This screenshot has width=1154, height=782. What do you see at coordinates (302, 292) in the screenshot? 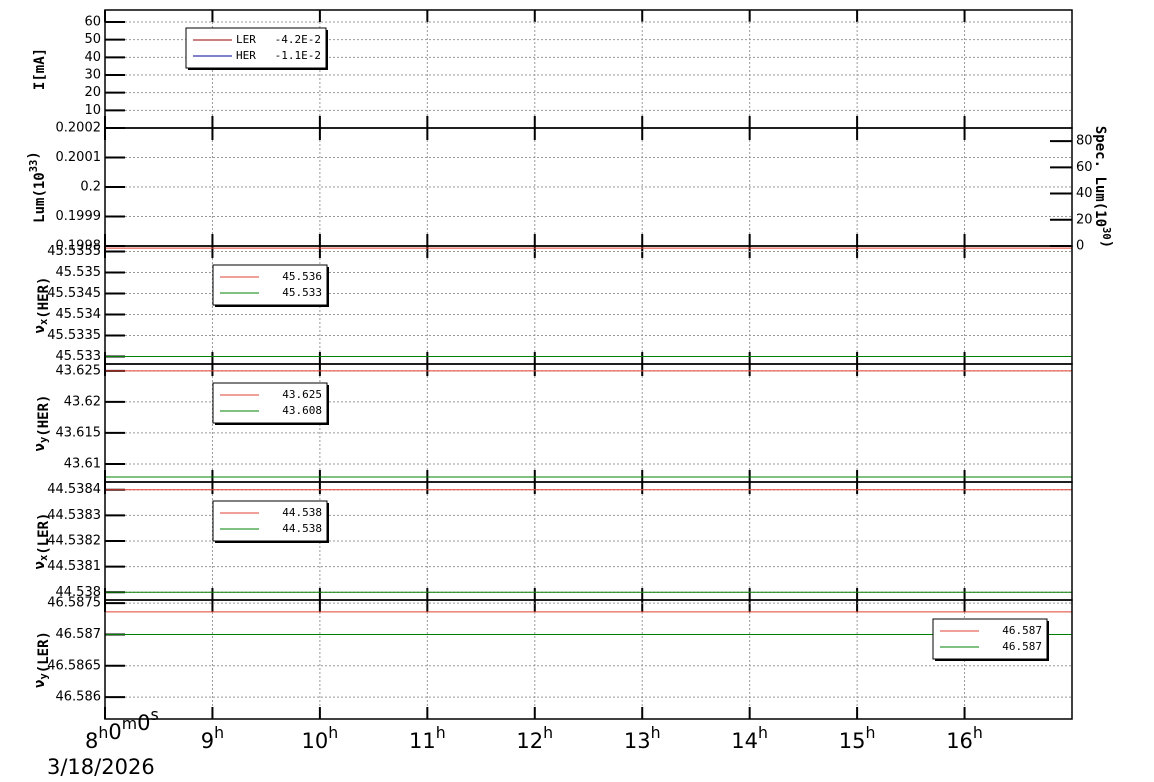
I see `legend-value: 45.533` at bounding box center [302, 292].